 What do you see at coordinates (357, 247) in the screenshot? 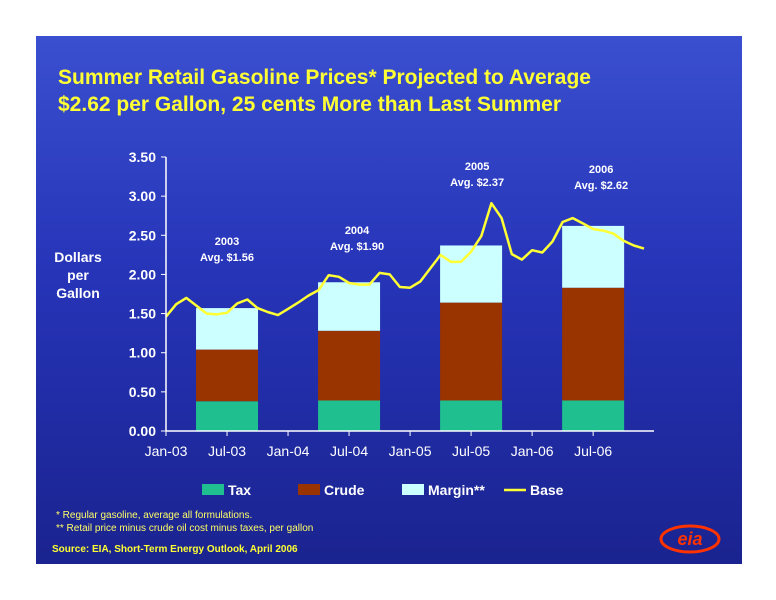
I see `bar-label-avg-2004: Avg. $1.90` at bounding box center [357, 247].